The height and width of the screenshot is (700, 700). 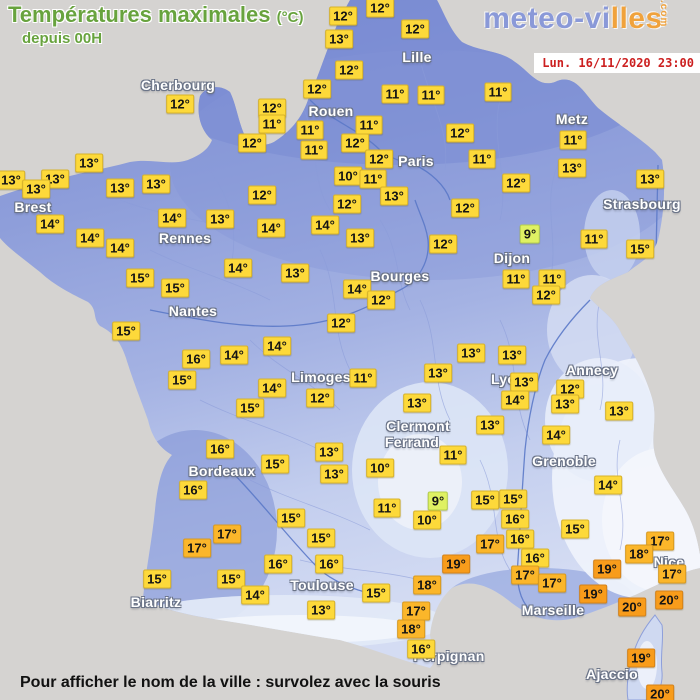 What do you see at coordinates (586, 18) in the screenshot?
I see `meteo-villes-logo: meteo-villes.com` at bounding box center [586, 18].